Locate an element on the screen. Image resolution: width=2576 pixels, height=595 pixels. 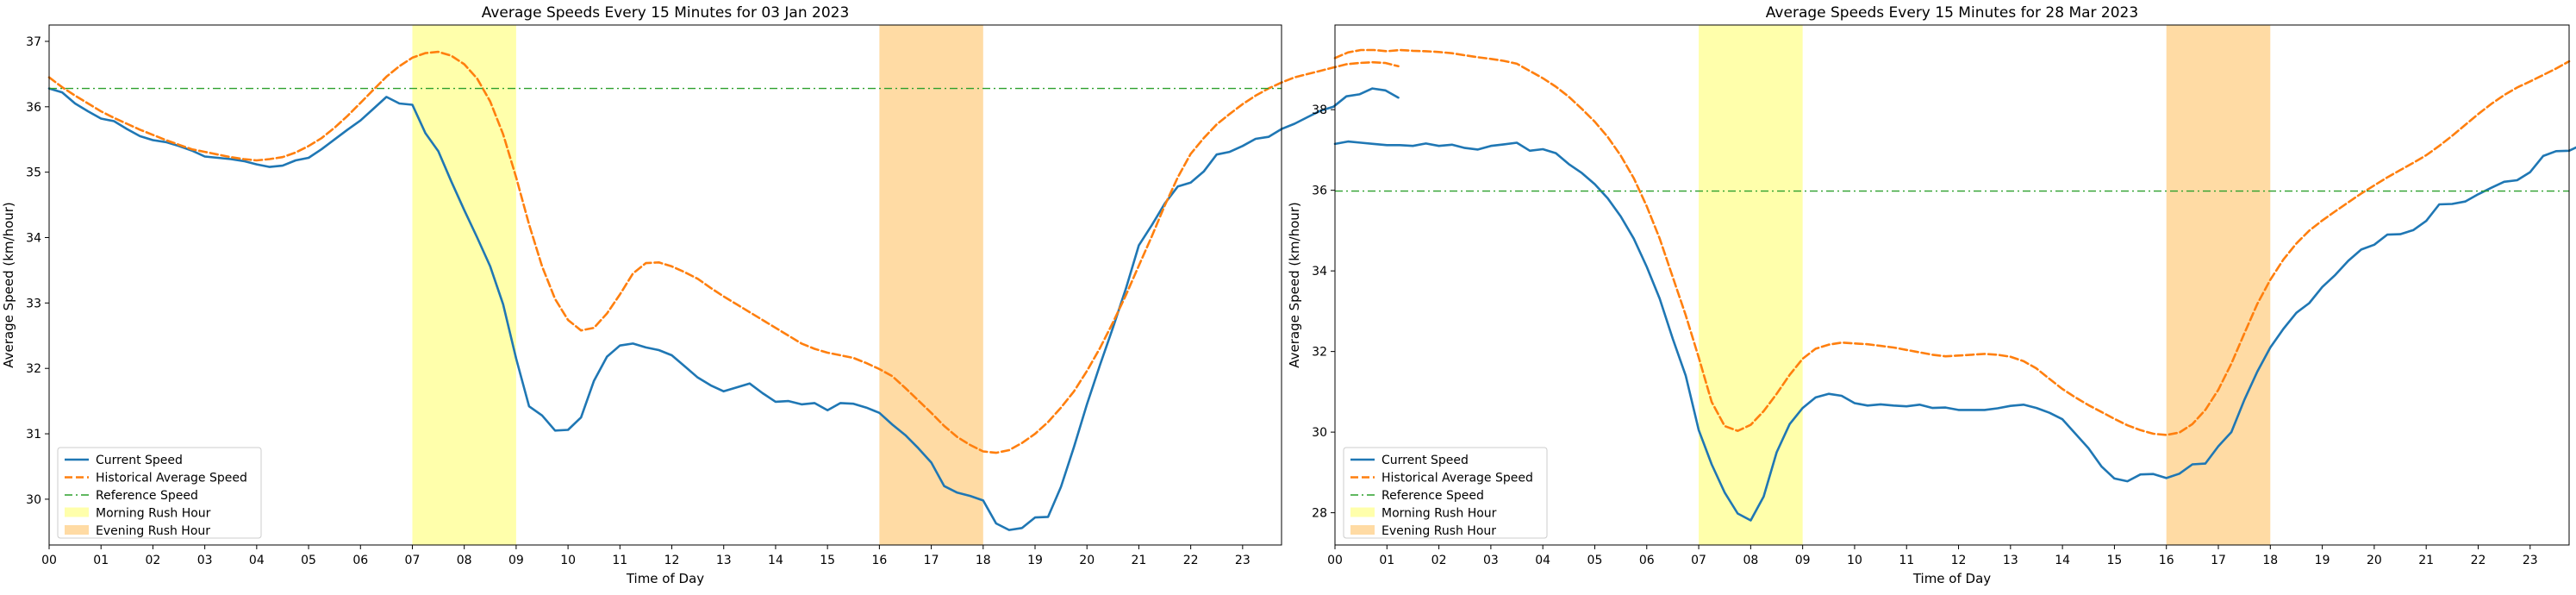
x-tick-label: 08 is located at coordinates (464, 561).